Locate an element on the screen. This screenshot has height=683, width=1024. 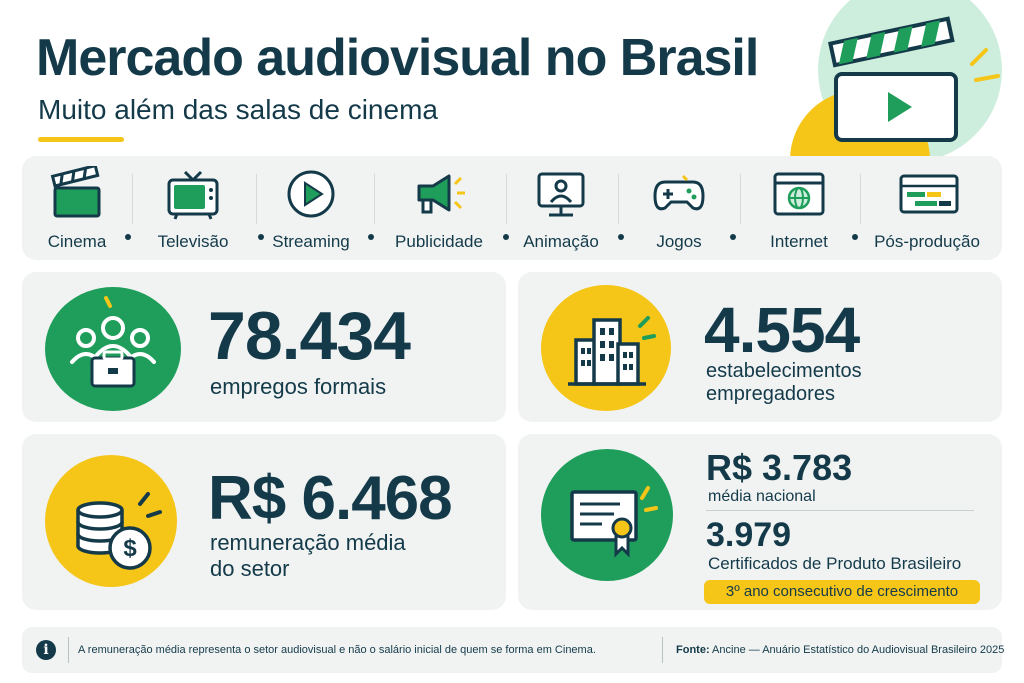
megaphone-icon is located at coordinates (441, 194).